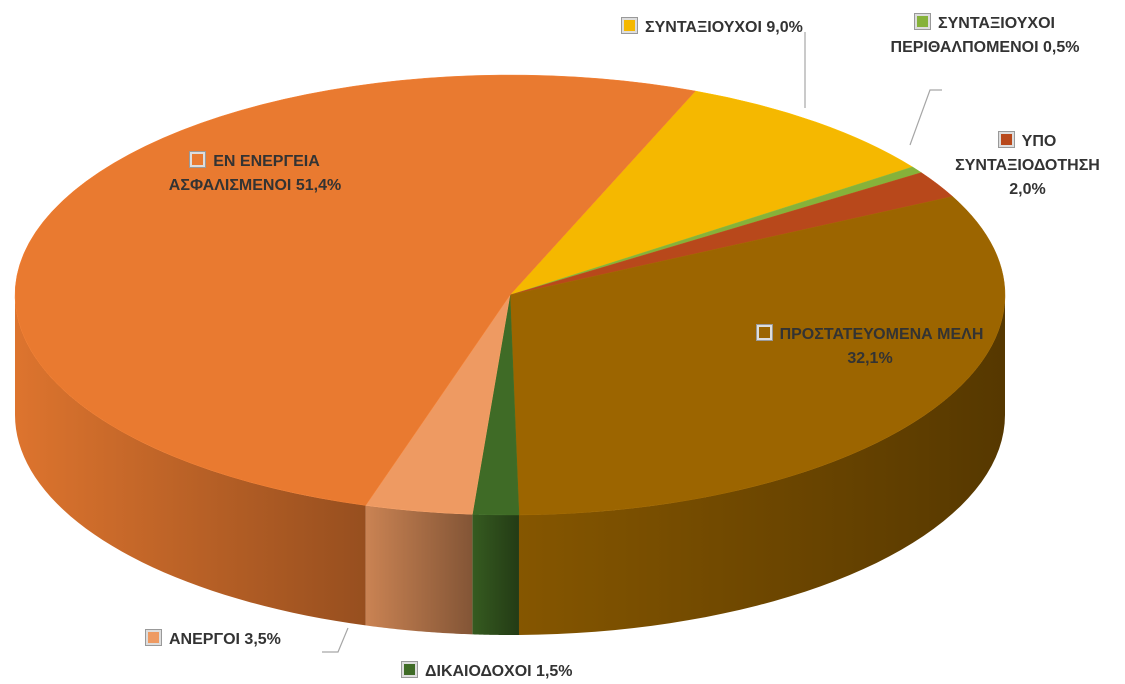 The image size is (1125, 684). Describe the element at coordinates (554, 671) in the screenshot. I see `value-label: 1,5%` at that location.